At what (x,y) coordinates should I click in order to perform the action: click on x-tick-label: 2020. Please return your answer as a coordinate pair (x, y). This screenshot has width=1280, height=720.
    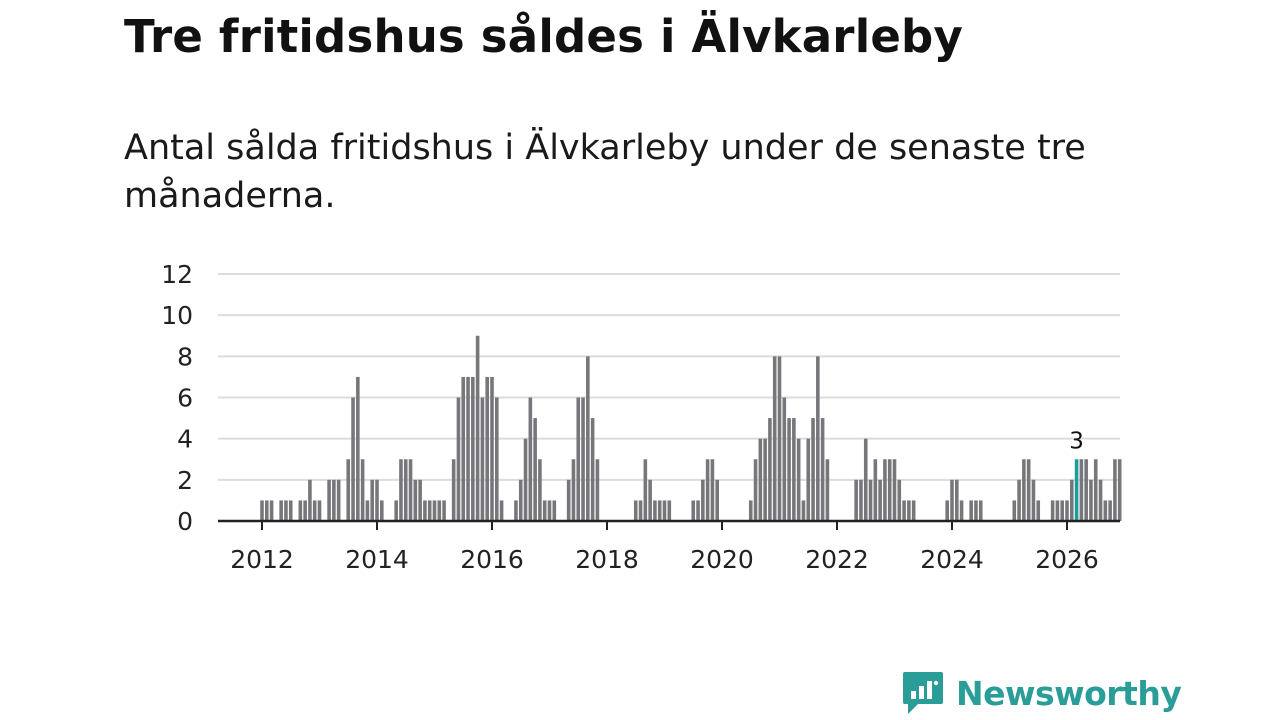
    Looking at the image, I should click on (722, 559).